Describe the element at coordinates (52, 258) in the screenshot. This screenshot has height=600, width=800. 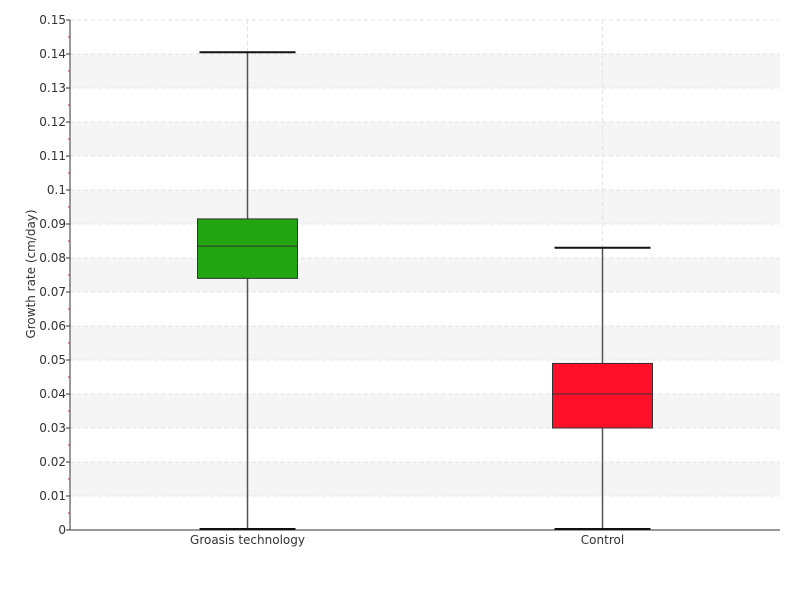
I see `y-tick-label: 0.08` at that location.